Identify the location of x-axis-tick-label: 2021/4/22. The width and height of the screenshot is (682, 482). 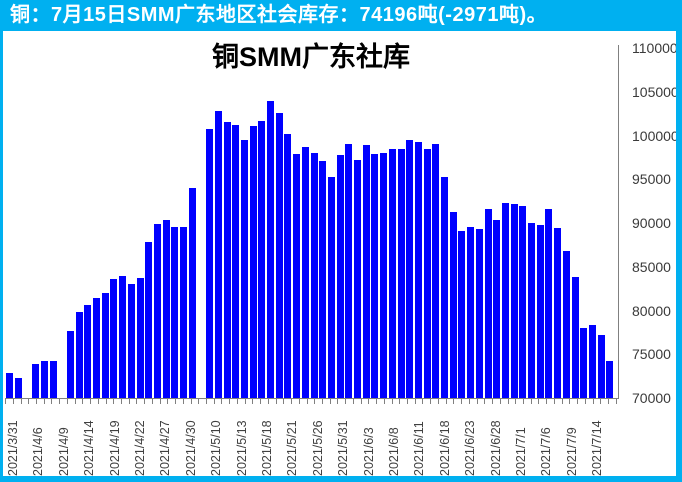
(140, 448).